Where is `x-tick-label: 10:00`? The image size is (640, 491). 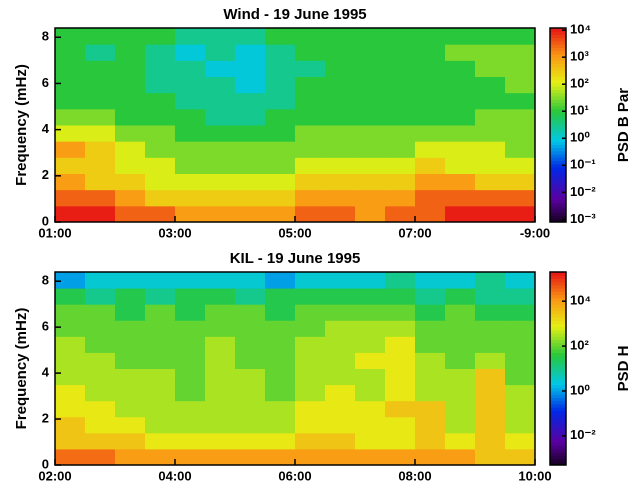
x-tick-label: 10:00 is located at coordinates (534, 475).